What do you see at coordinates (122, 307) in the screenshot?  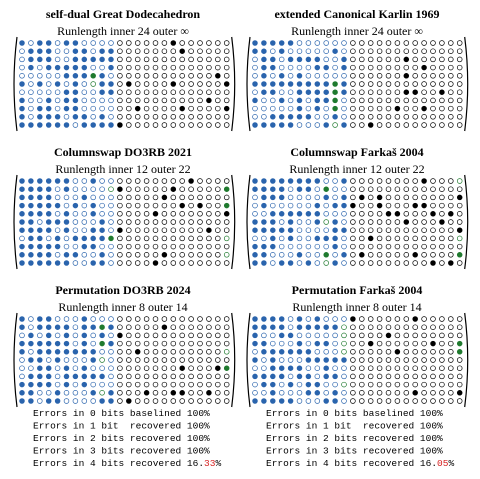 I see `panel-subtitle: Runlength inner 8 outer 14` at bounding box center [122, 307].